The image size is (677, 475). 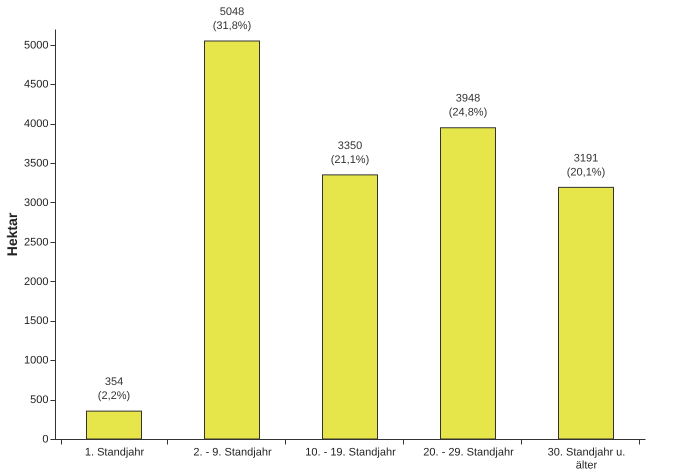 What do you see at coordinates (36, 164) in the screenshot?
I see `y-tick-label: 3500` at bounding box center [36, 164].